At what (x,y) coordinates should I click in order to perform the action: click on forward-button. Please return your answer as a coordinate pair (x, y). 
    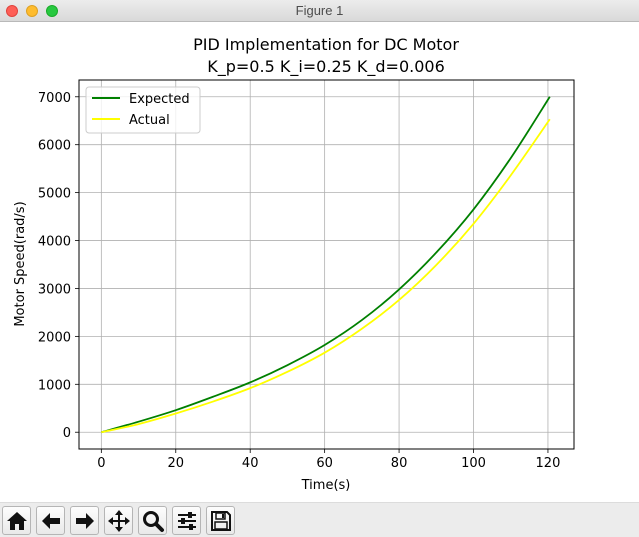
    Looking at the image, I should click on (84, 520).